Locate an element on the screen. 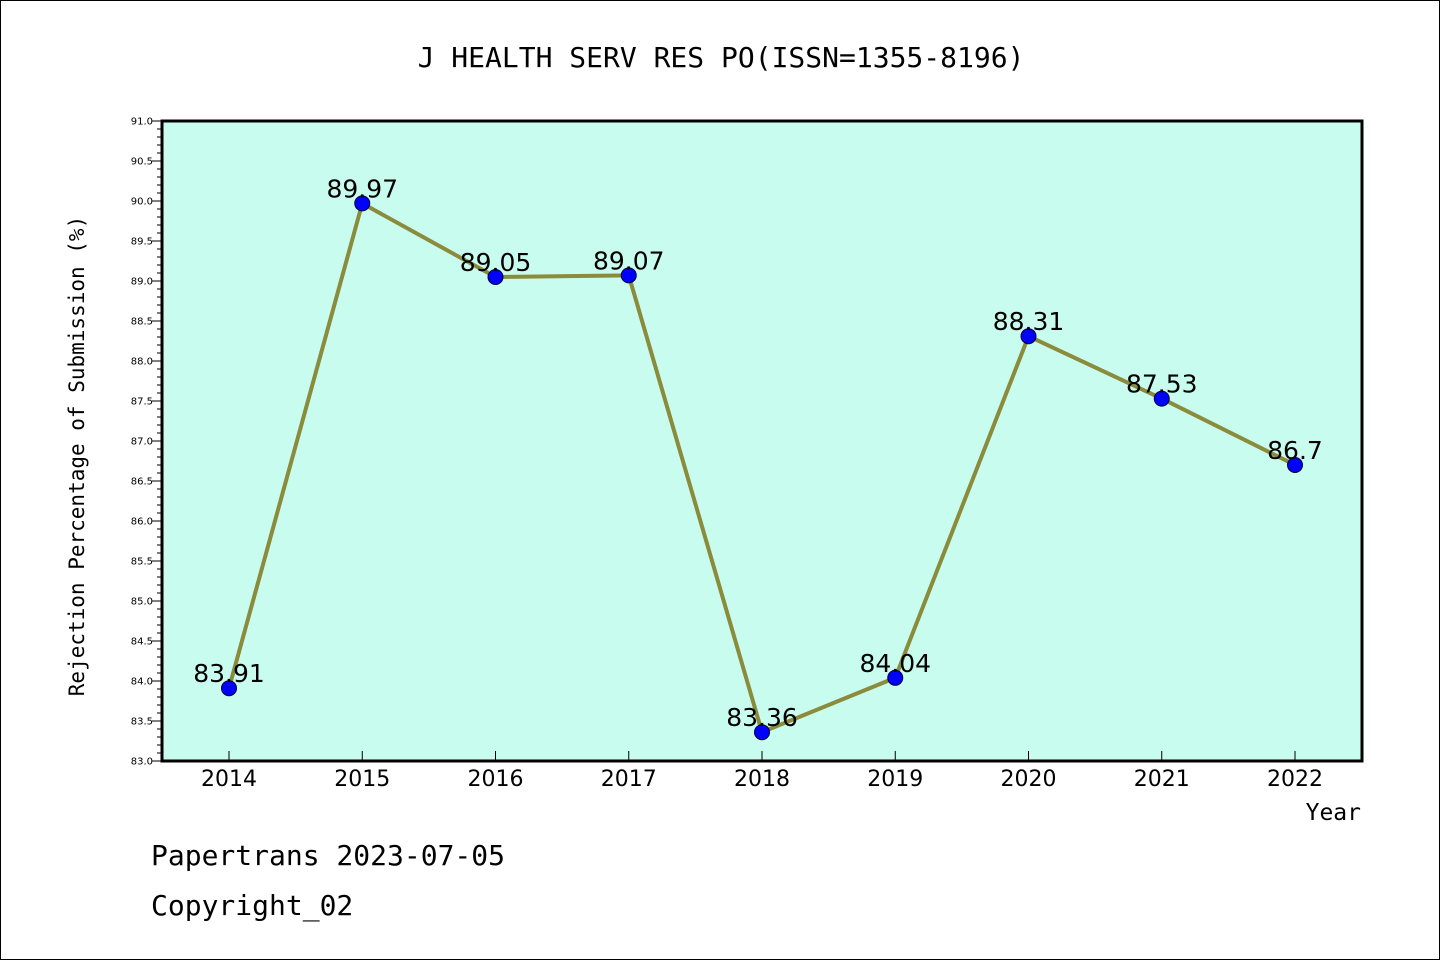 This screenshot has width=1440, height=960. y-tick-label: 87.0 is located at coordinates (142, 442).